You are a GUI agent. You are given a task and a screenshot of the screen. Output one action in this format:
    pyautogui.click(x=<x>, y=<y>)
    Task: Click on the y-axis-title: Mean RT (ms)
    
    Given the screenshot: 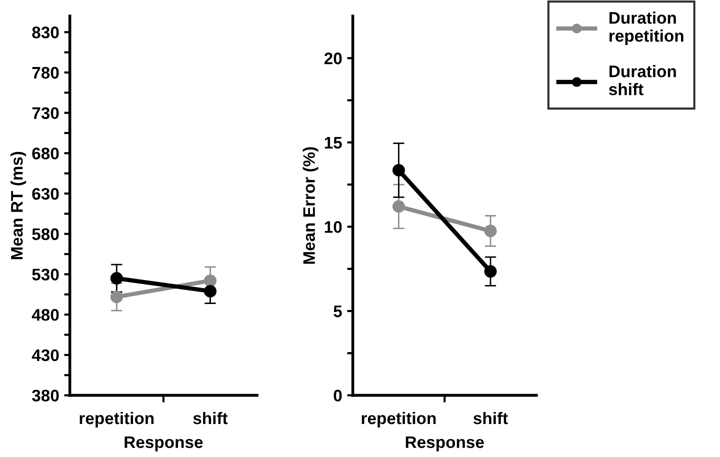 What is the action you would take?
    pyautogui.click(x=18, y=206)
    